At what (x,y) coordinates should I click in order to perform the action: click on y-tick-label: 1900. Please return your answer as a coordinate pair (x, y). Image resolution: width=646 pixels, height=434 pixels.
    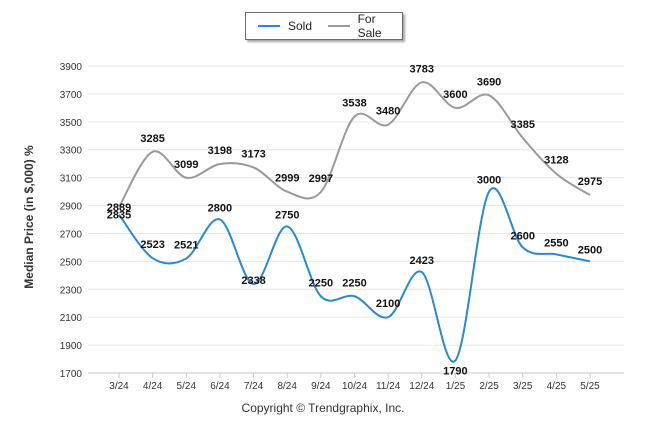
    Looking at the image, I should click on (71, 346).